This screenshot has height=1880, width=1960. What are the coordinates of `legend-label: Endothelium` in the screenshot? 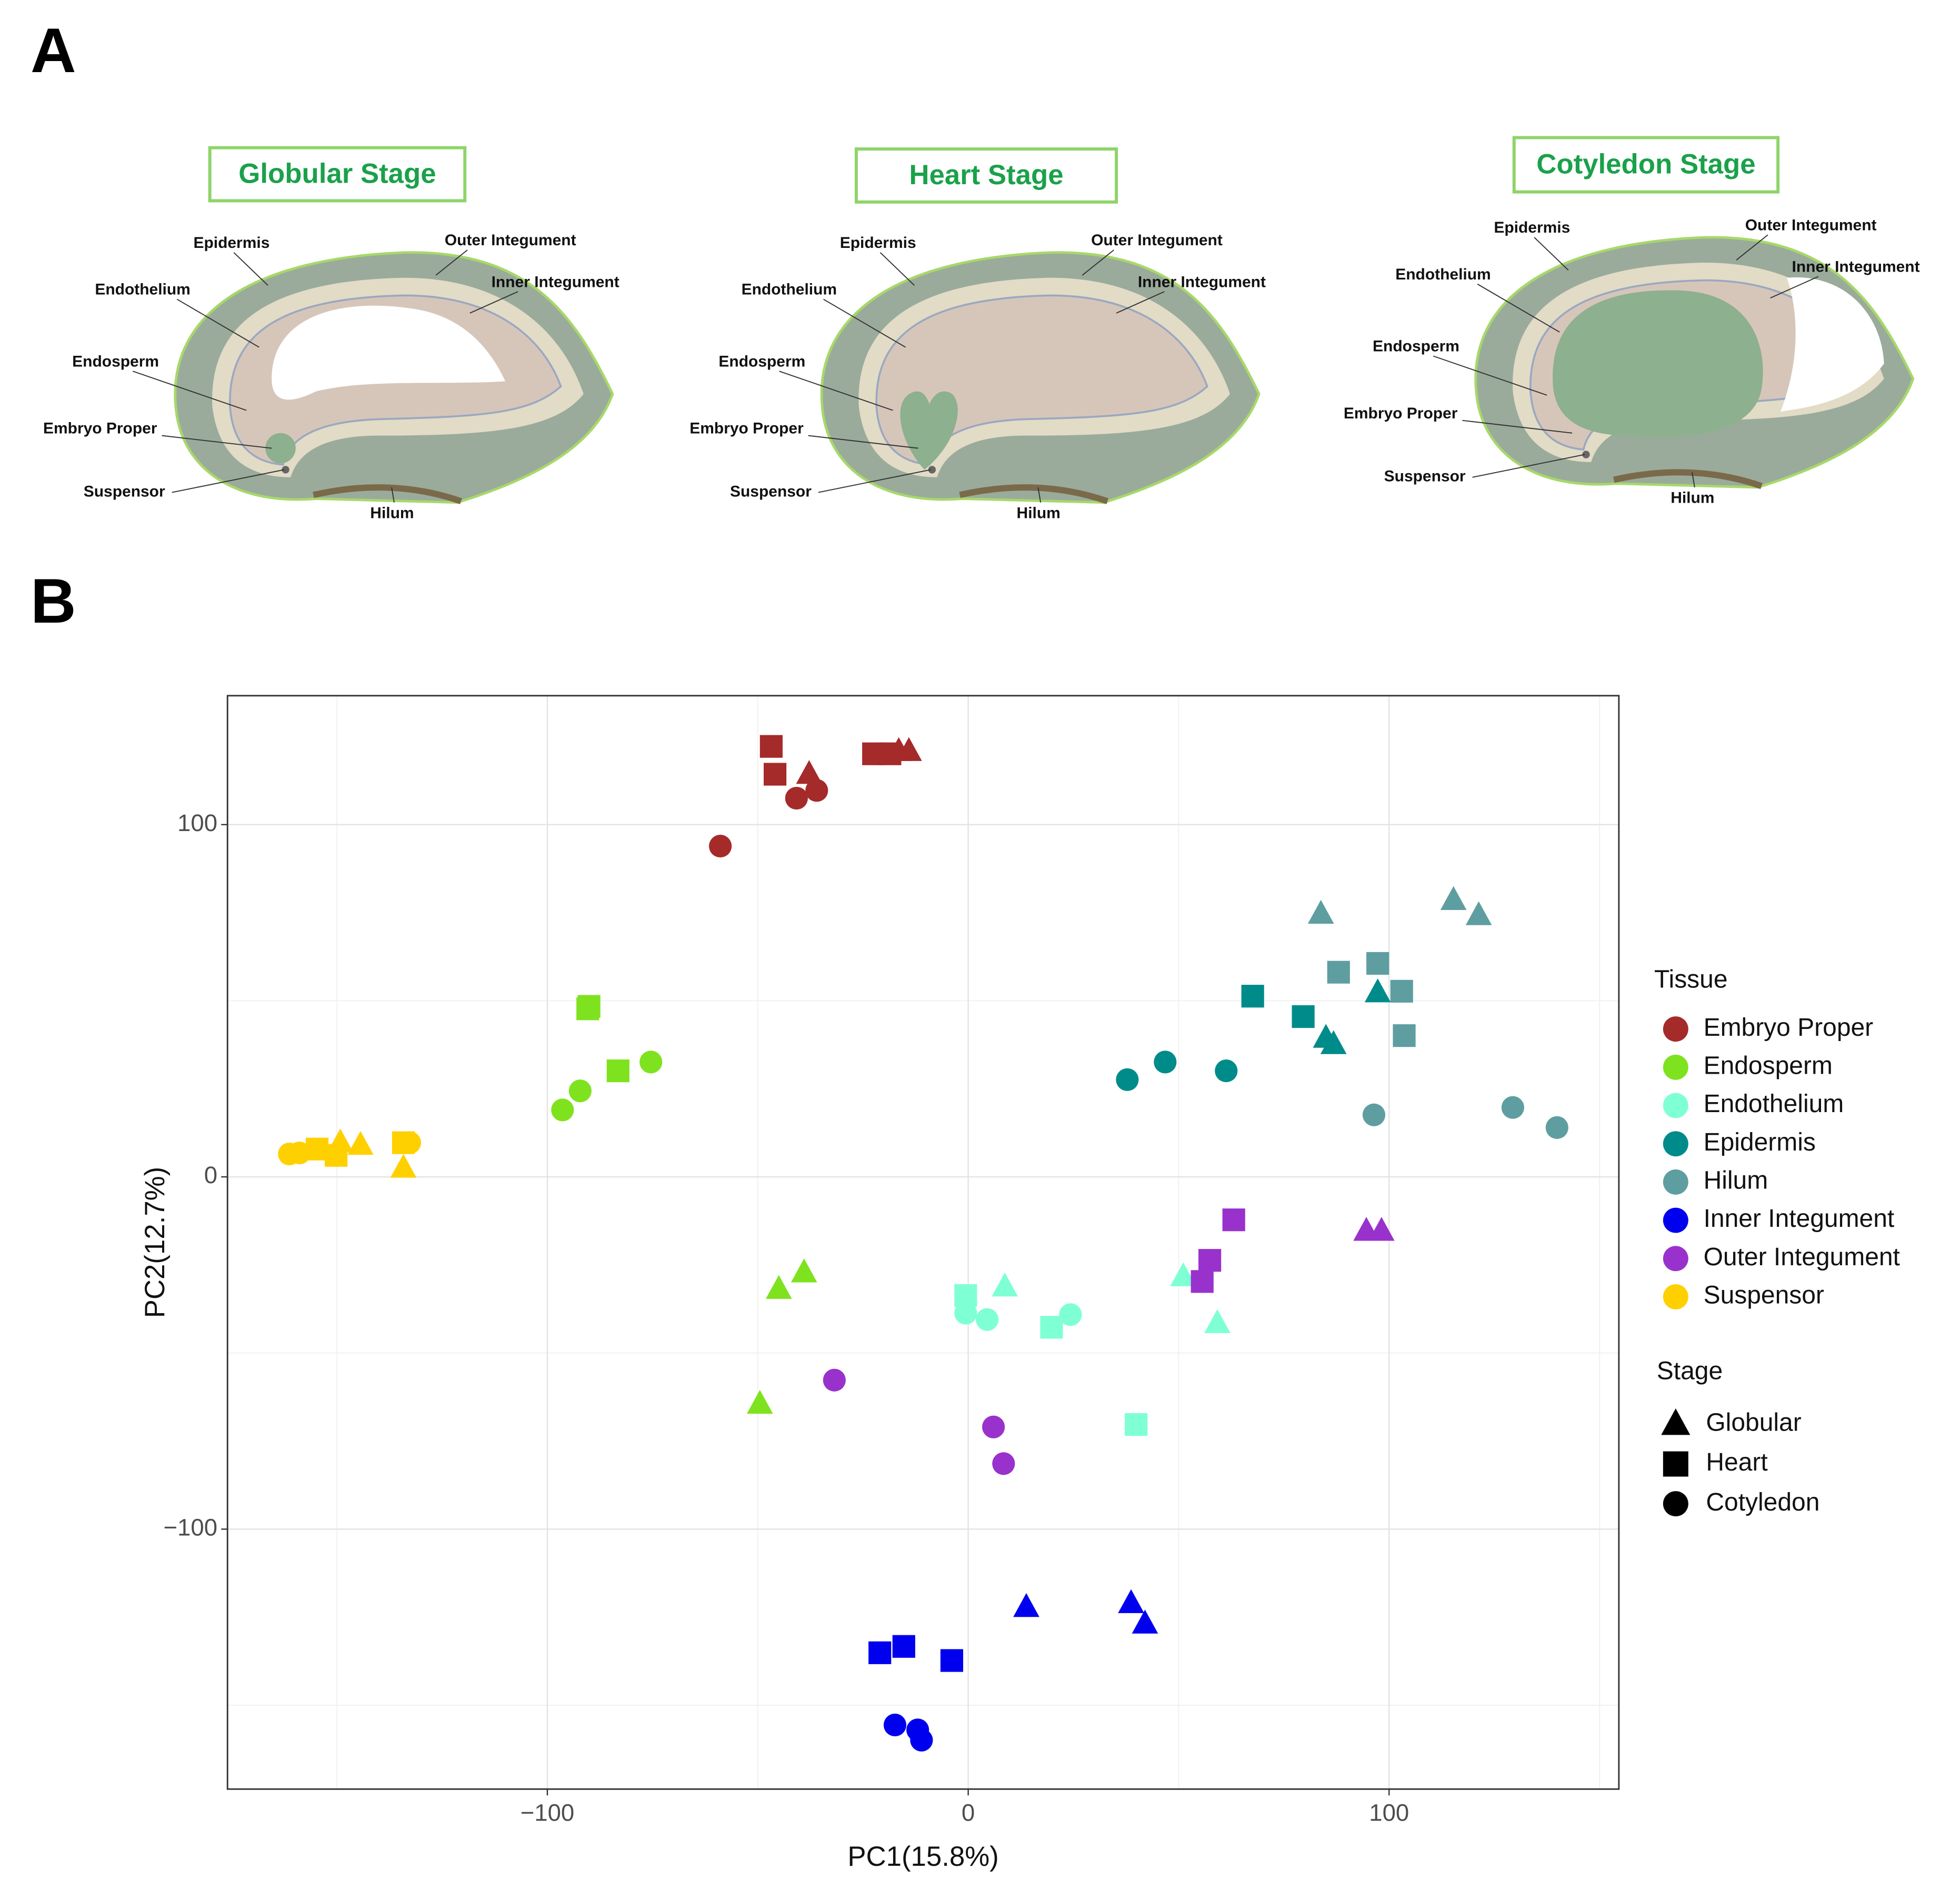 It's located at (1774, 1104).